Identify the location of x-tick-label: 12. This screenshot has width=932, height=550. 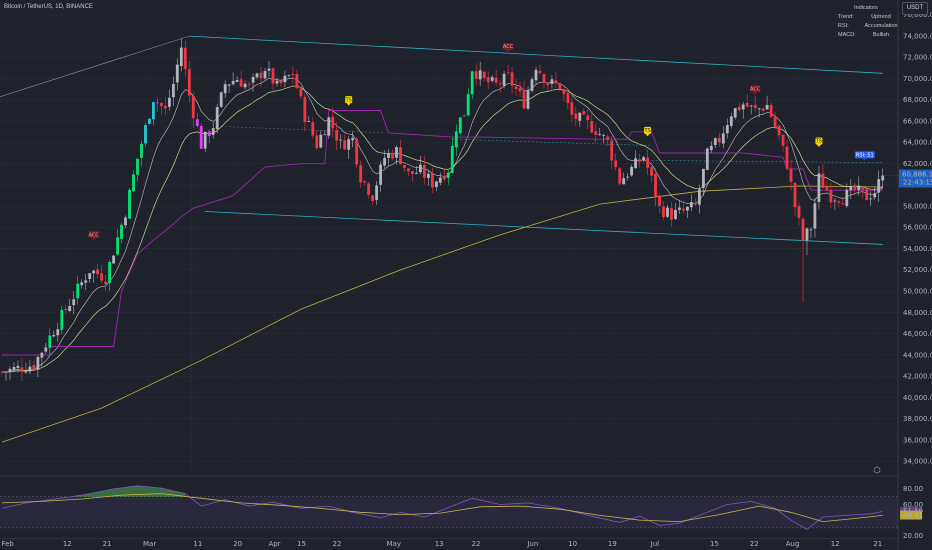
(67, 544).